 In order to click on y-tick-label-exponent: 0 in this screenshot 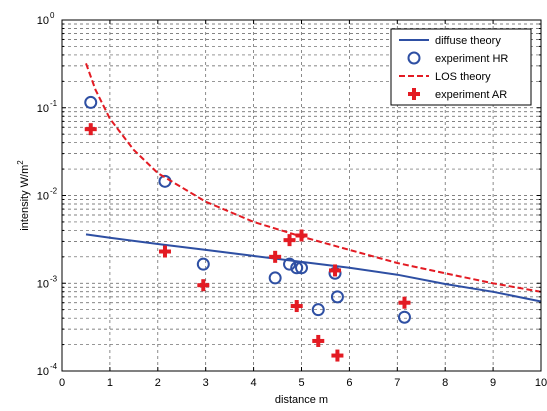, I will do `click(52, 15)`.